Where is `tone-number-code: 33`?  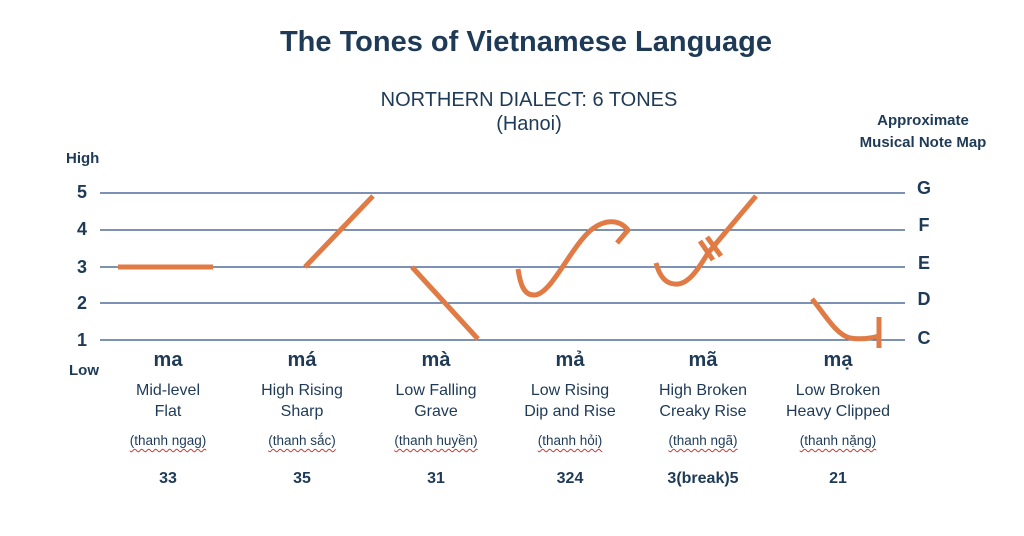
tone-number-code: 33 is located at coordinates (168, 478).